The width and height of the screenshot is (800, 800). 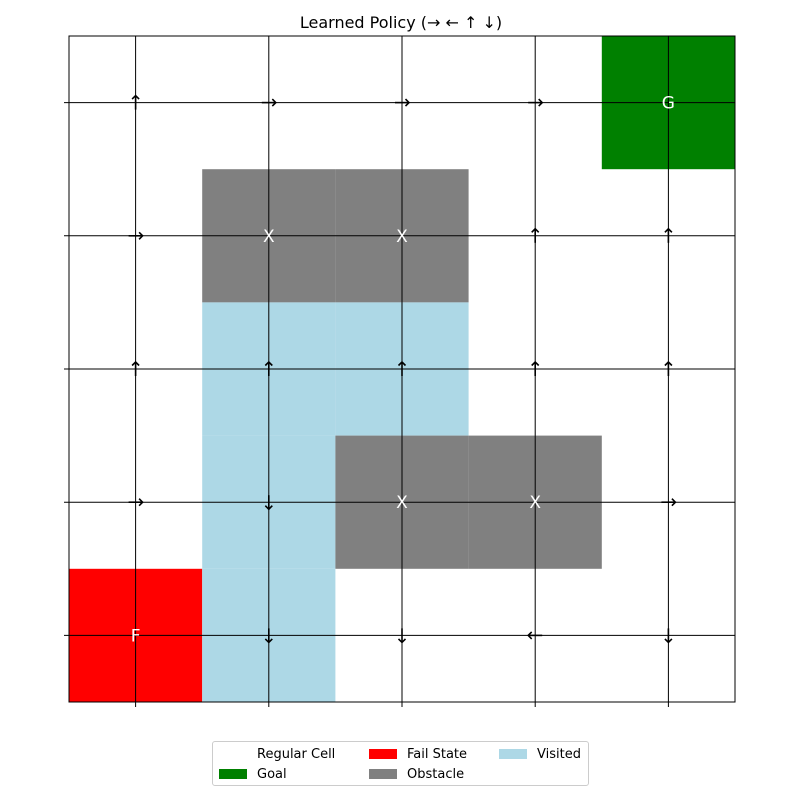 I want to click on policy-arrow-right-r3-c0, so click(x=136, y=502).